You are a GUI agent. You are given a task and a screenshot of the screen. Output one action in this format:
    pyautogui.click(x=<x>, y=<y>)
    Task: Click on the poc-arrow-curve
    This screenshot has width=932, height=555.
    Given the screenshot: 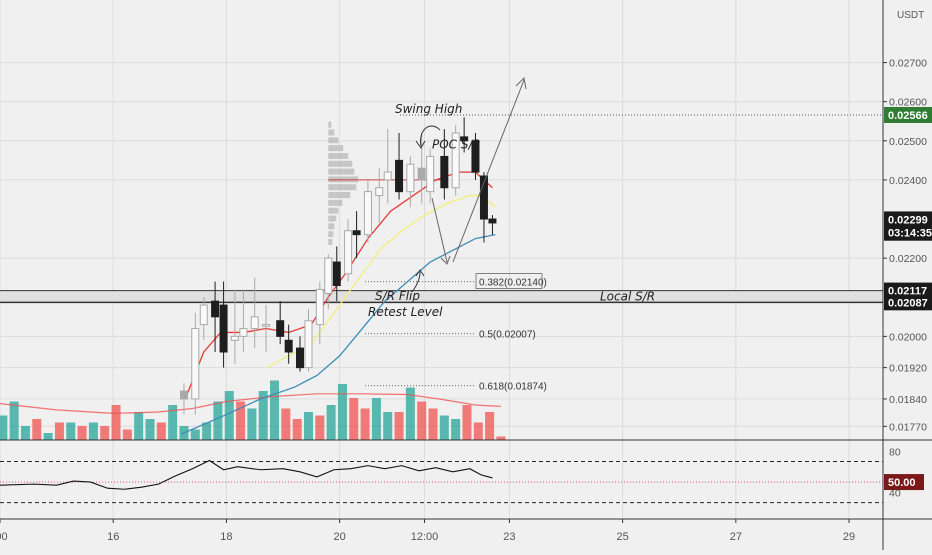 What is the action you would take?
    pyautogui.click(x=430, y=136)
    